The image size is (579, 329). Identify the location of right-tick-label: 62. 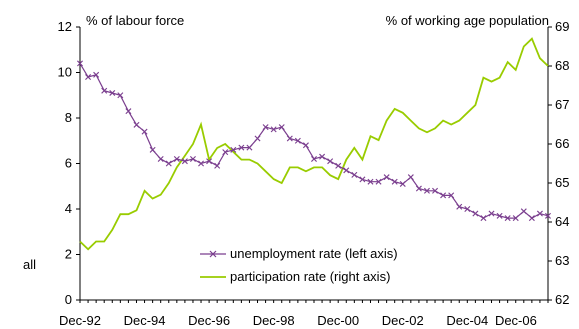
(562, 299).